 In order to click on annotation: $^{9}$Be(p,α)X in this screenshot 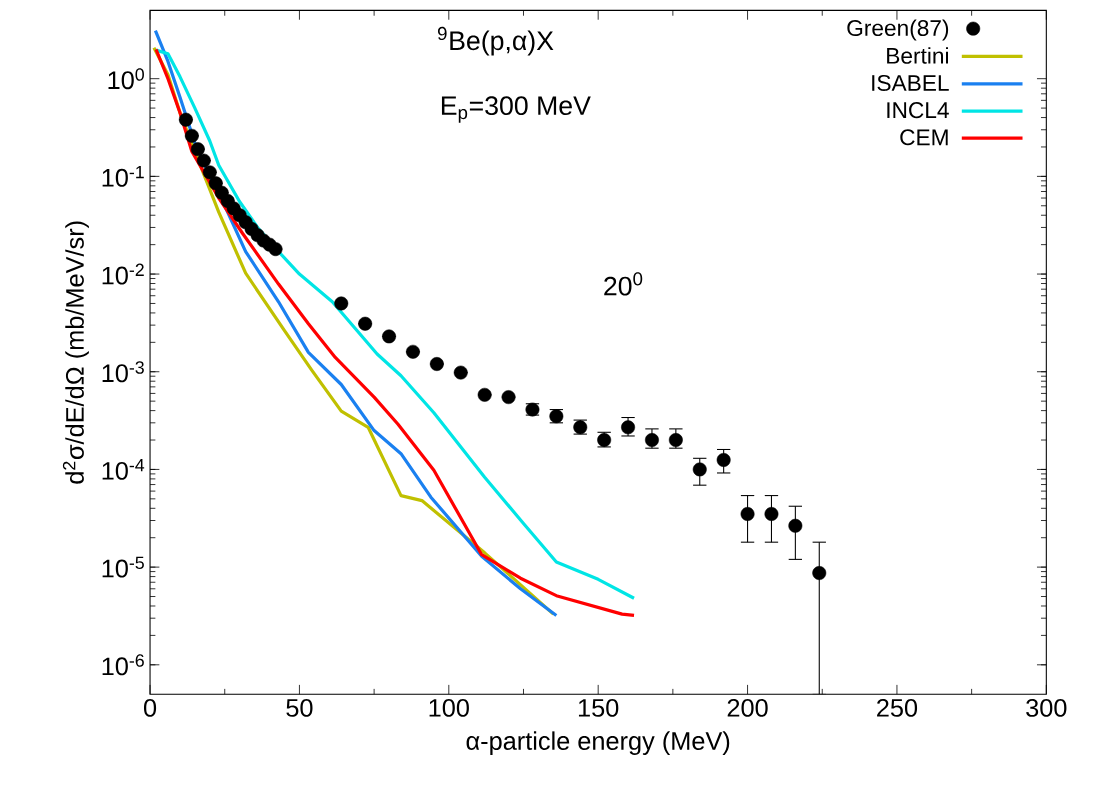, I will do `click(495, 41)`.